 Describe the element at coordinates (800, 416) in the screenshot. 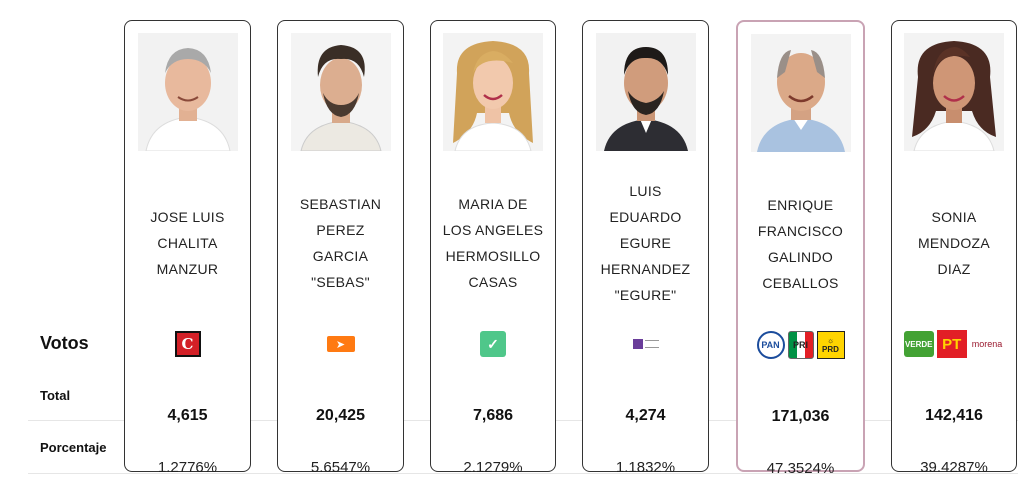

I see `vote-total: 171,036` at that location.